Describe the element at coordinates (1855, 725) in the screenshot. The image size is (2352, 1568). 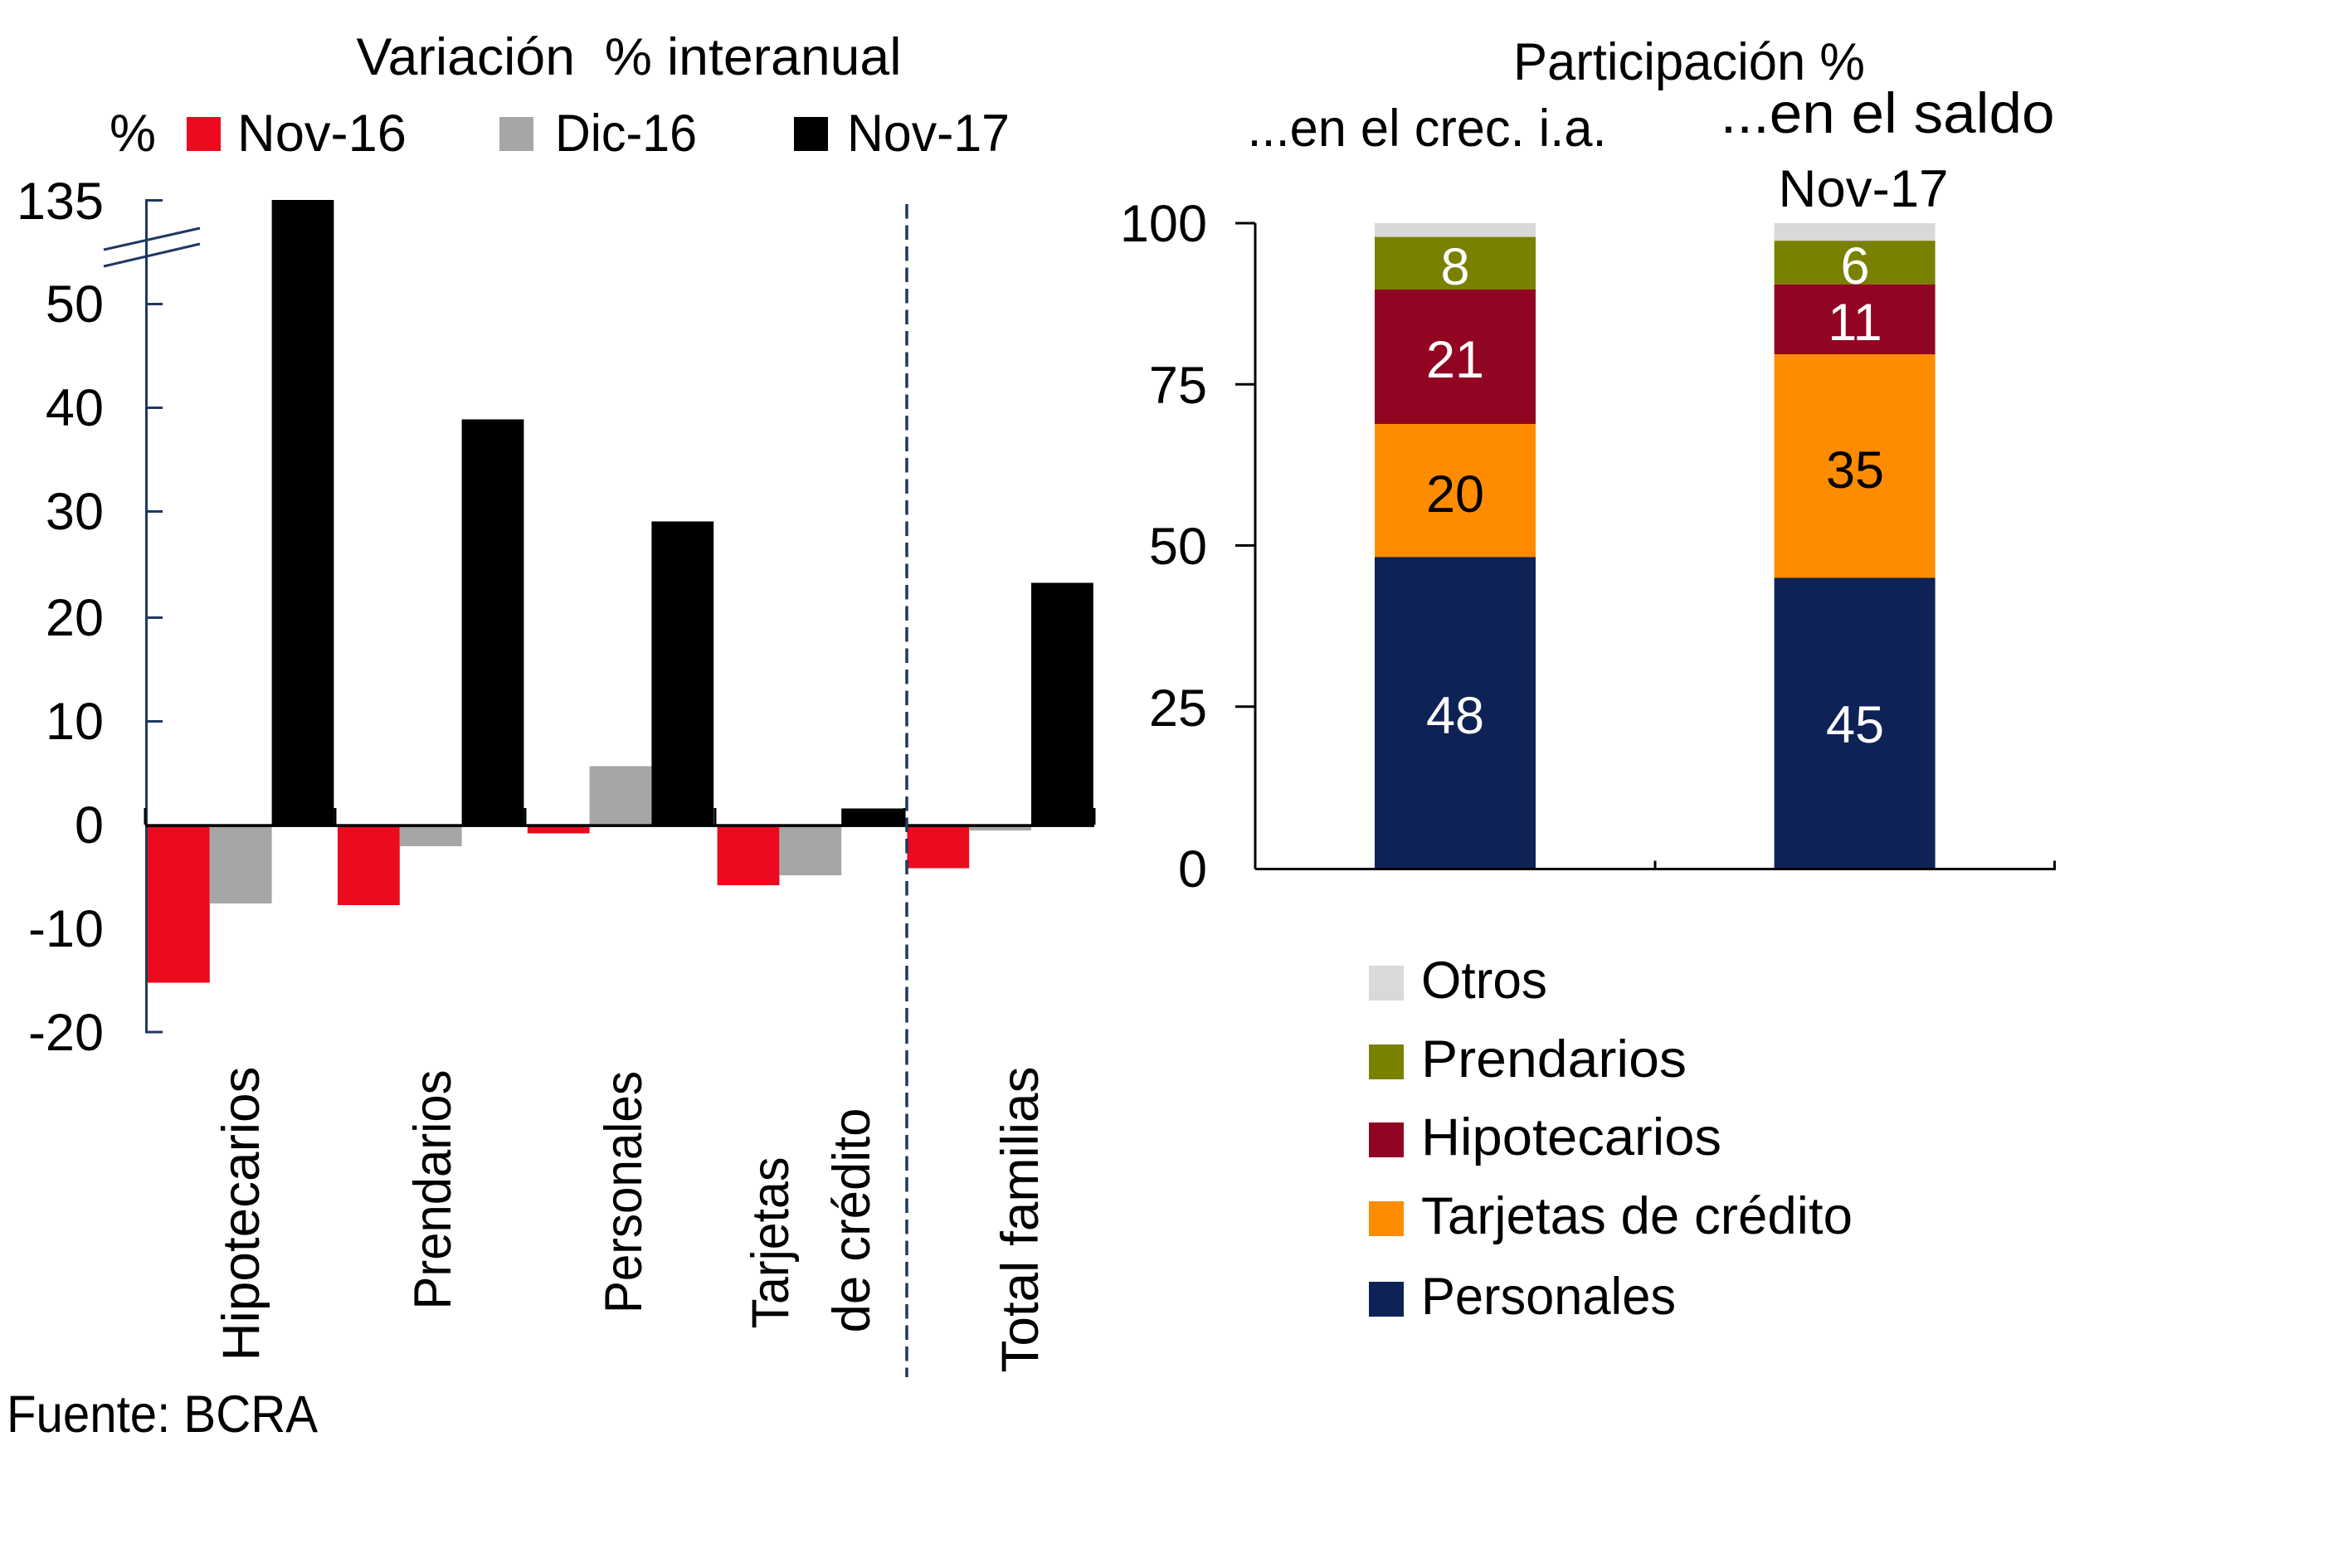
I see `svg-text: 45` at that location.